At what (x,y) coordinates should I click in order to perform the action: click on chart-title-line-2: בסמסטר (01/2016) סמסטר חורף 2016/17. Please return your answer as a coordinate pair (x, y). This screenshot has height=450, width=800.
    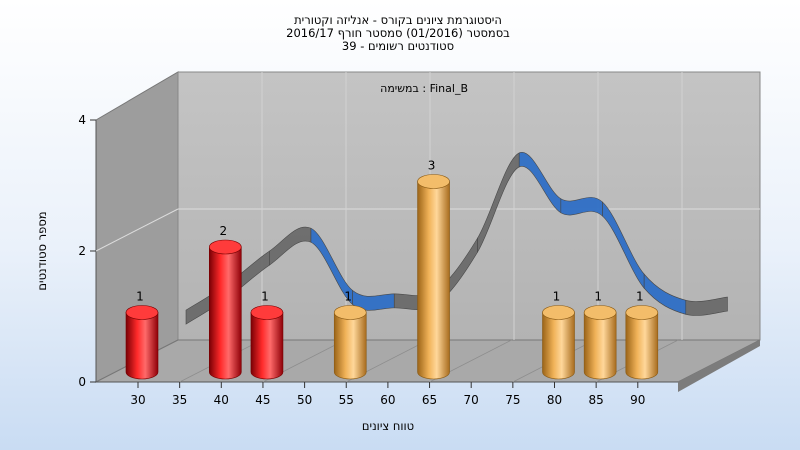
    Looking at the image, I should click on (398, 33).